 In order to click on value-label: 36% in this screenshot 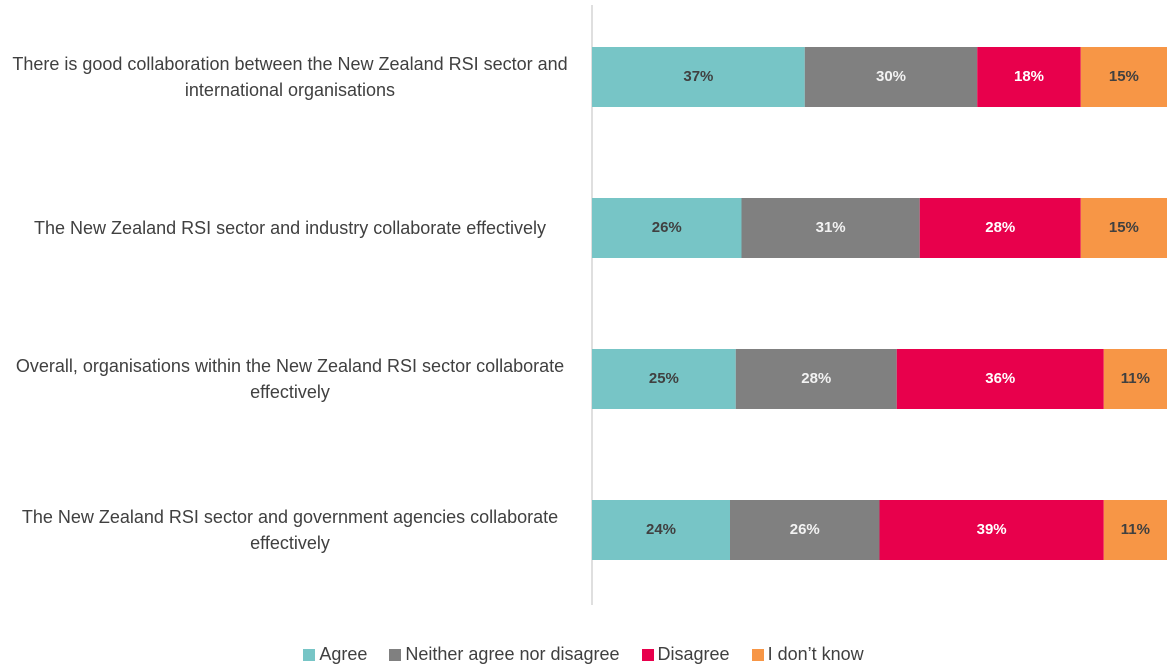, I will do `click(1000, 378)`.